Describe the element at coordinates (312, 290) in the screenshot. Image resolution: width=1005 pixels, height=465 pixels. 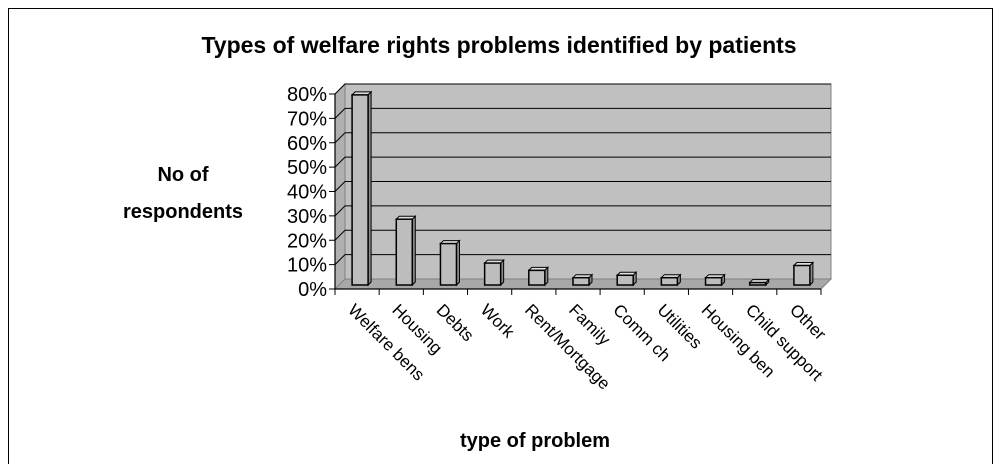
I see `y-tick-label: 0%` at that location.